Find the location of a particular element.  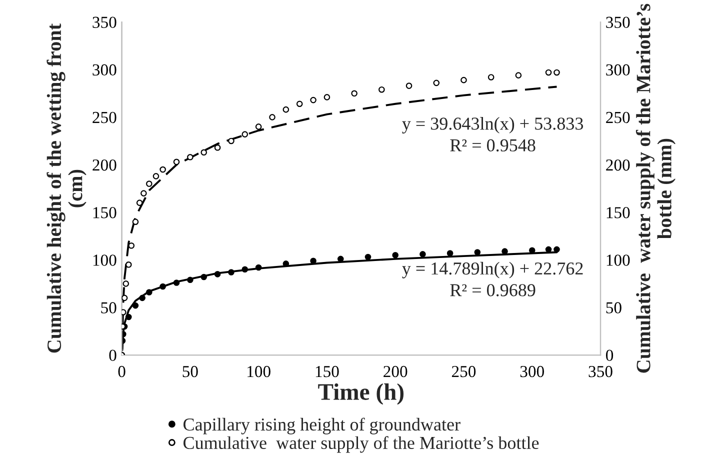

y-tick-label: 150 is located at coordinates (104, 212).